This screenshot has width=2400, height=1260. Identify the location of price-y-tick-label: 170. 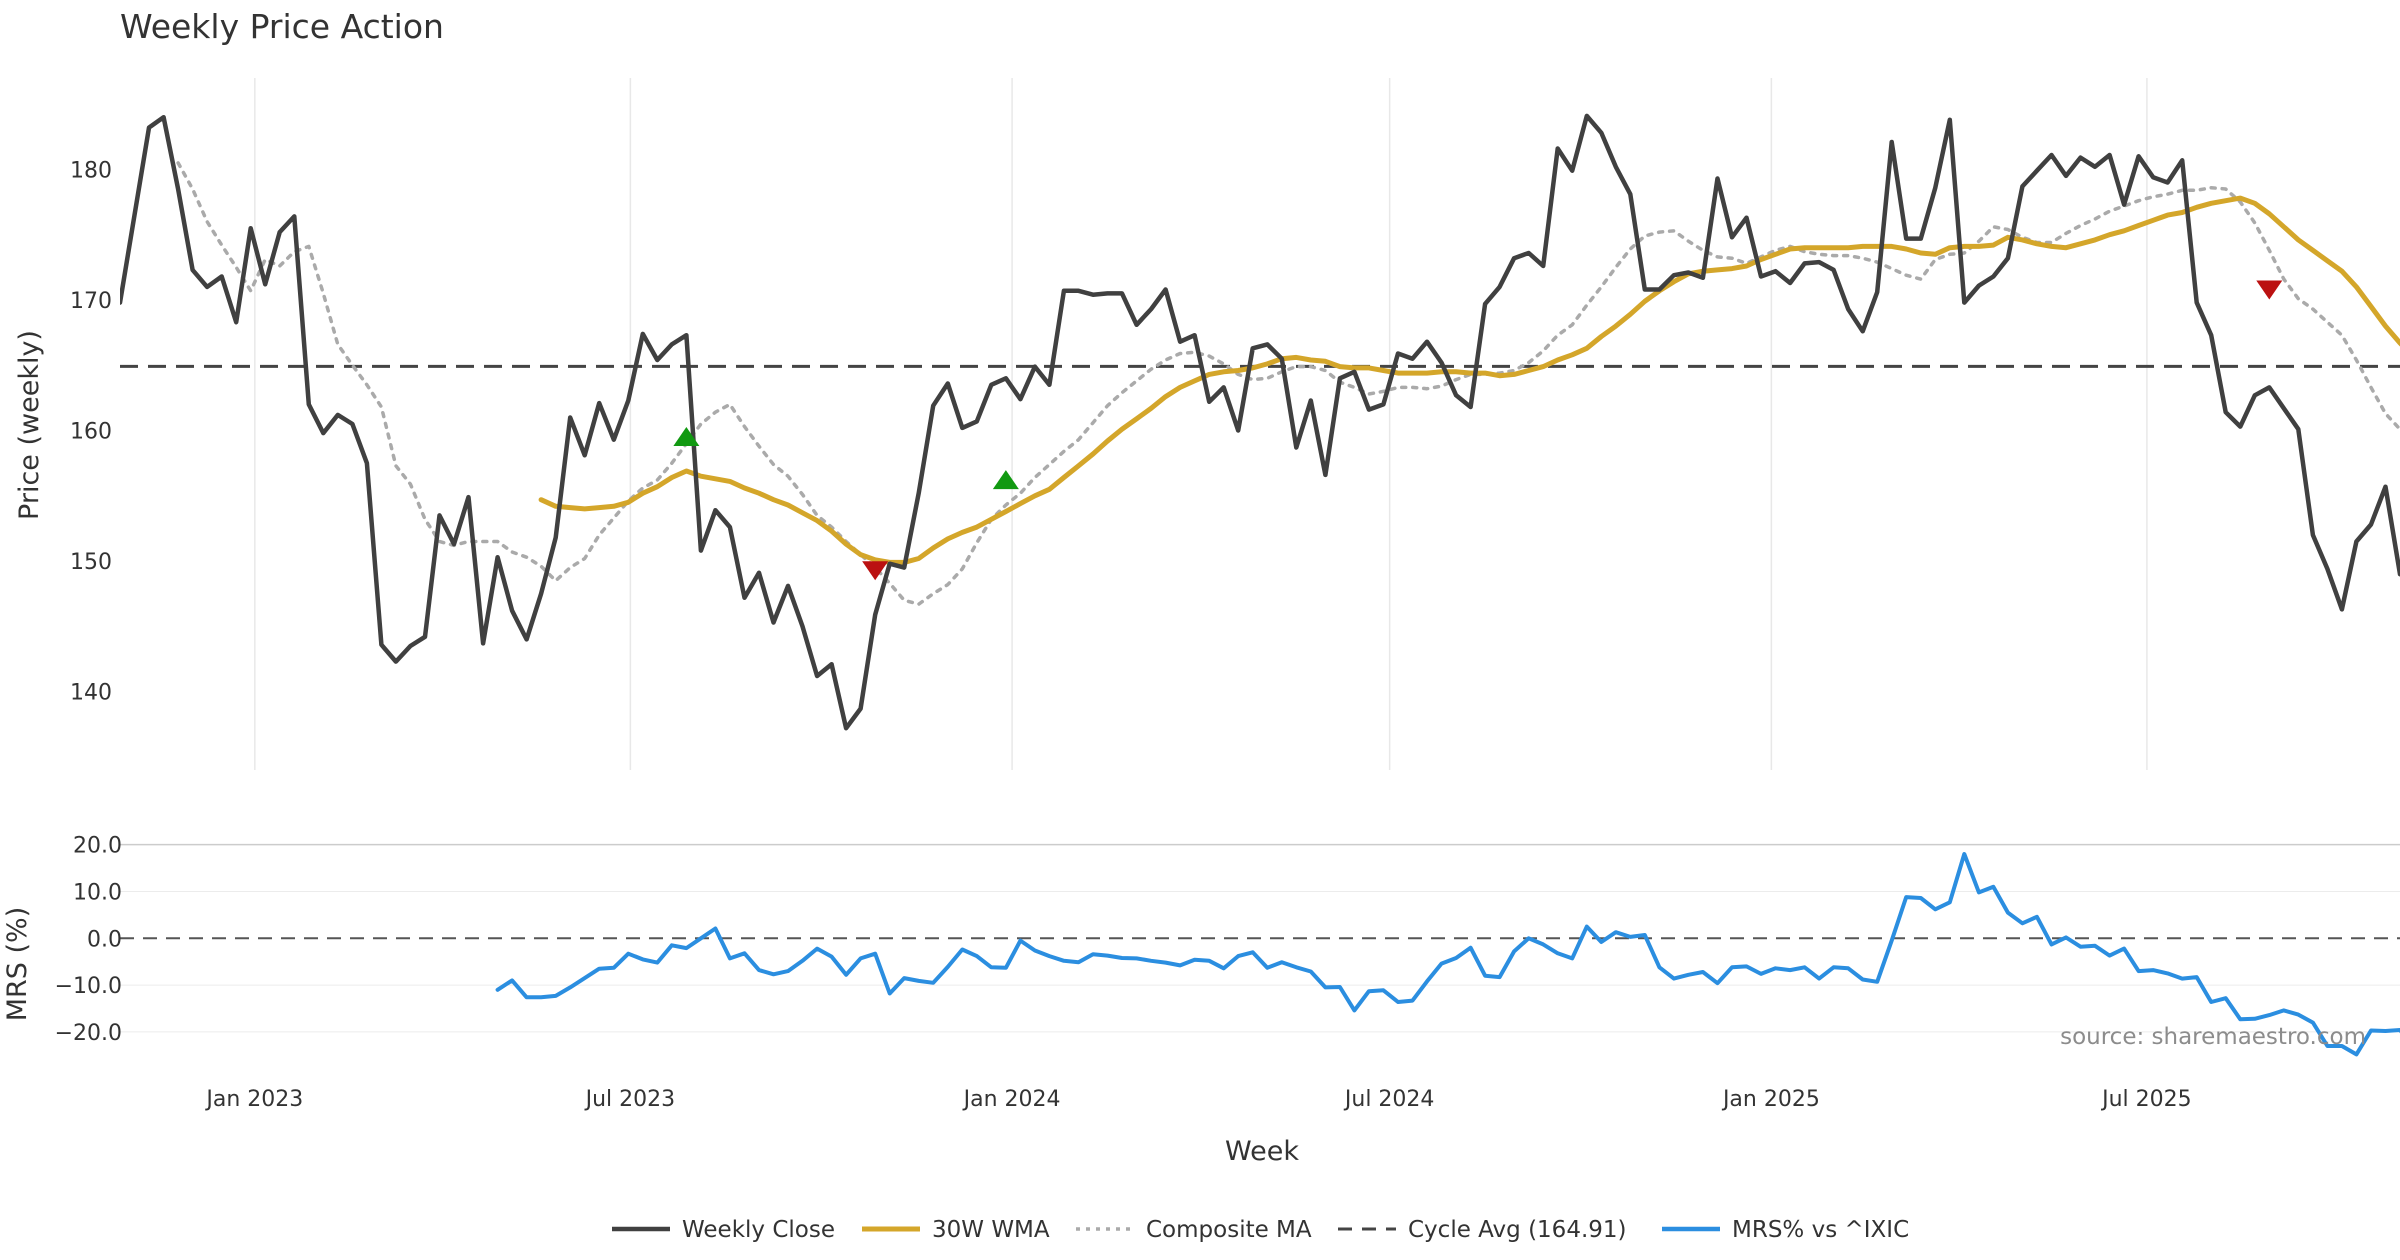
(91, 301).